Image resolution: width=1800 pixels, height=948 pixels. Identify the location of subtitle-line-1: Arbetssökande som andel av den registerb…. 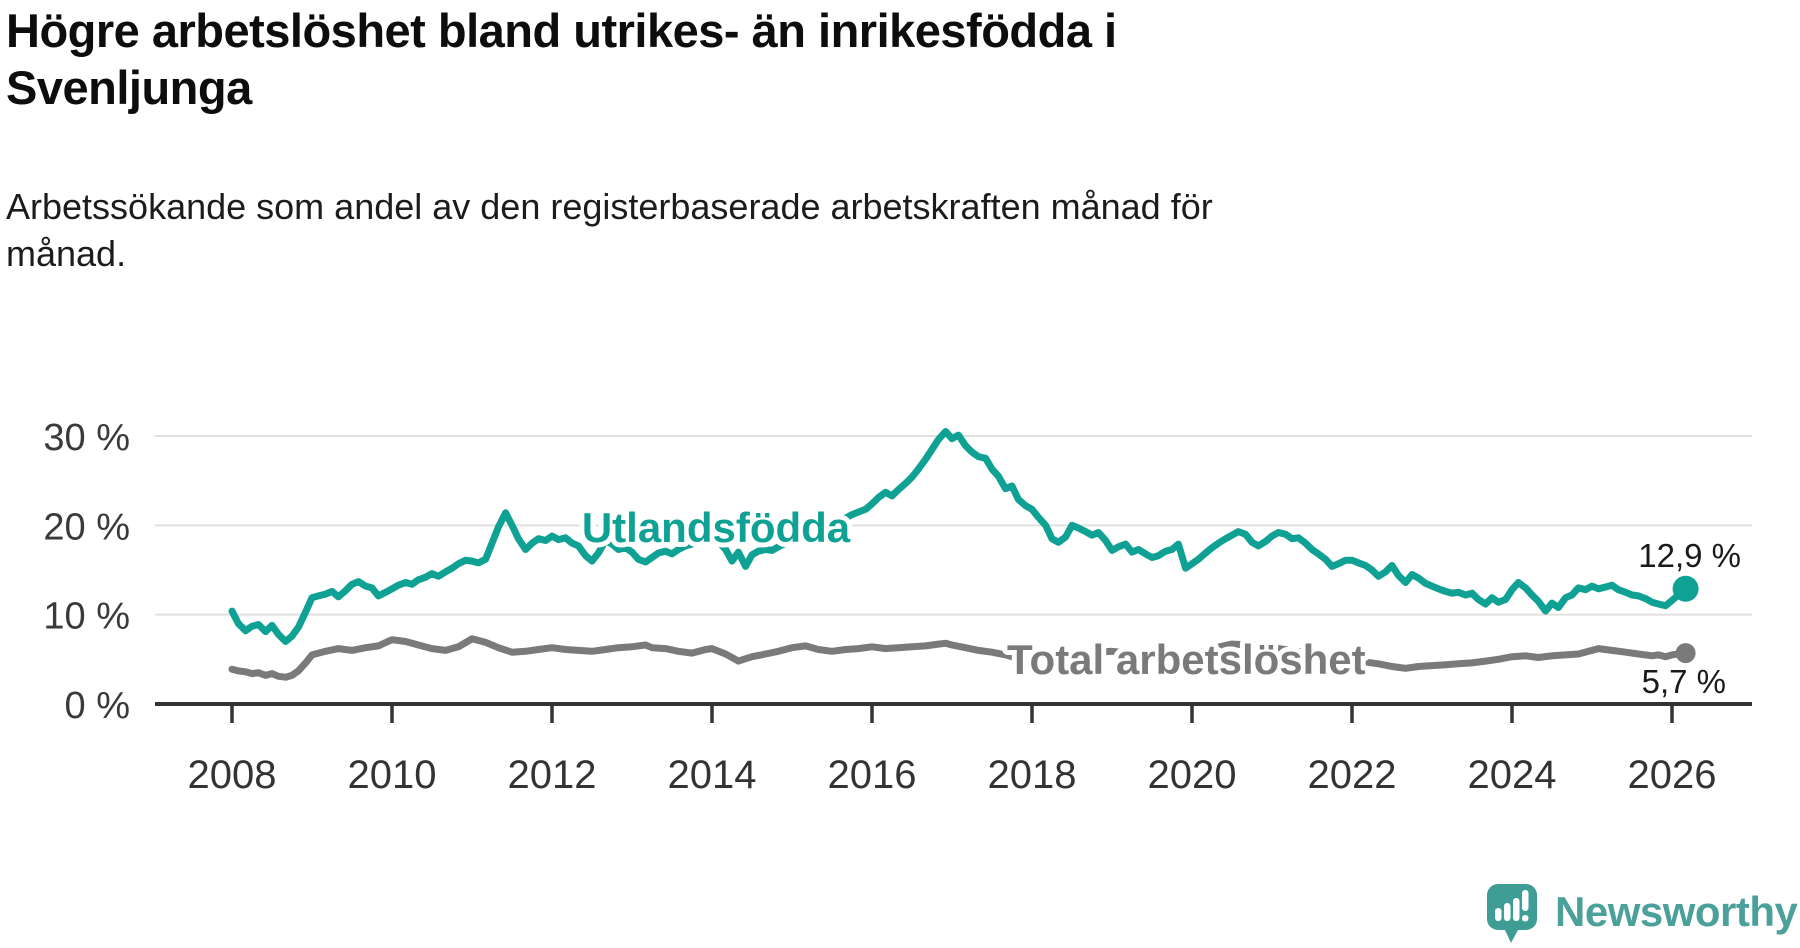
(609, 206).